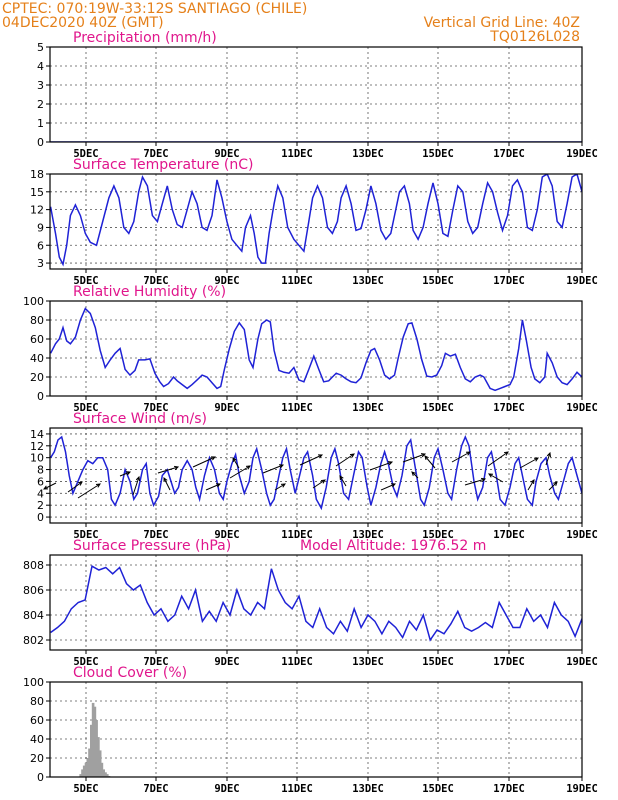 The width and height of the screenshot is (618, 800). What do you see at coordinates (37, 758) in the screenshot?
I see `y-tick-label: 20` at bounding box center [37, 758].